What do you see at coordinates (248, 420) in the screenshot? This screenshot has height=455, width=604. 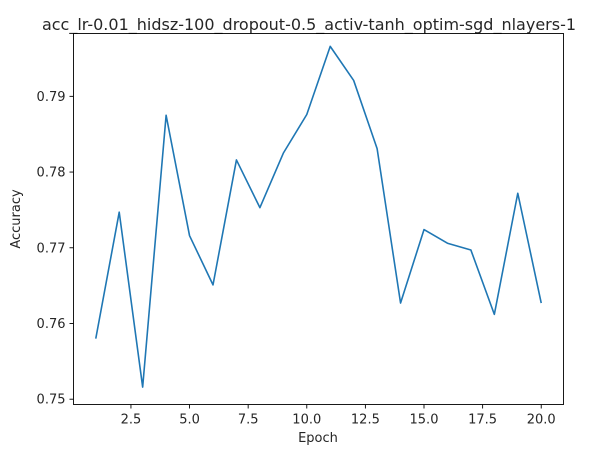 I see `x-tick-label: 7.5` at bounding box center [248, 420].